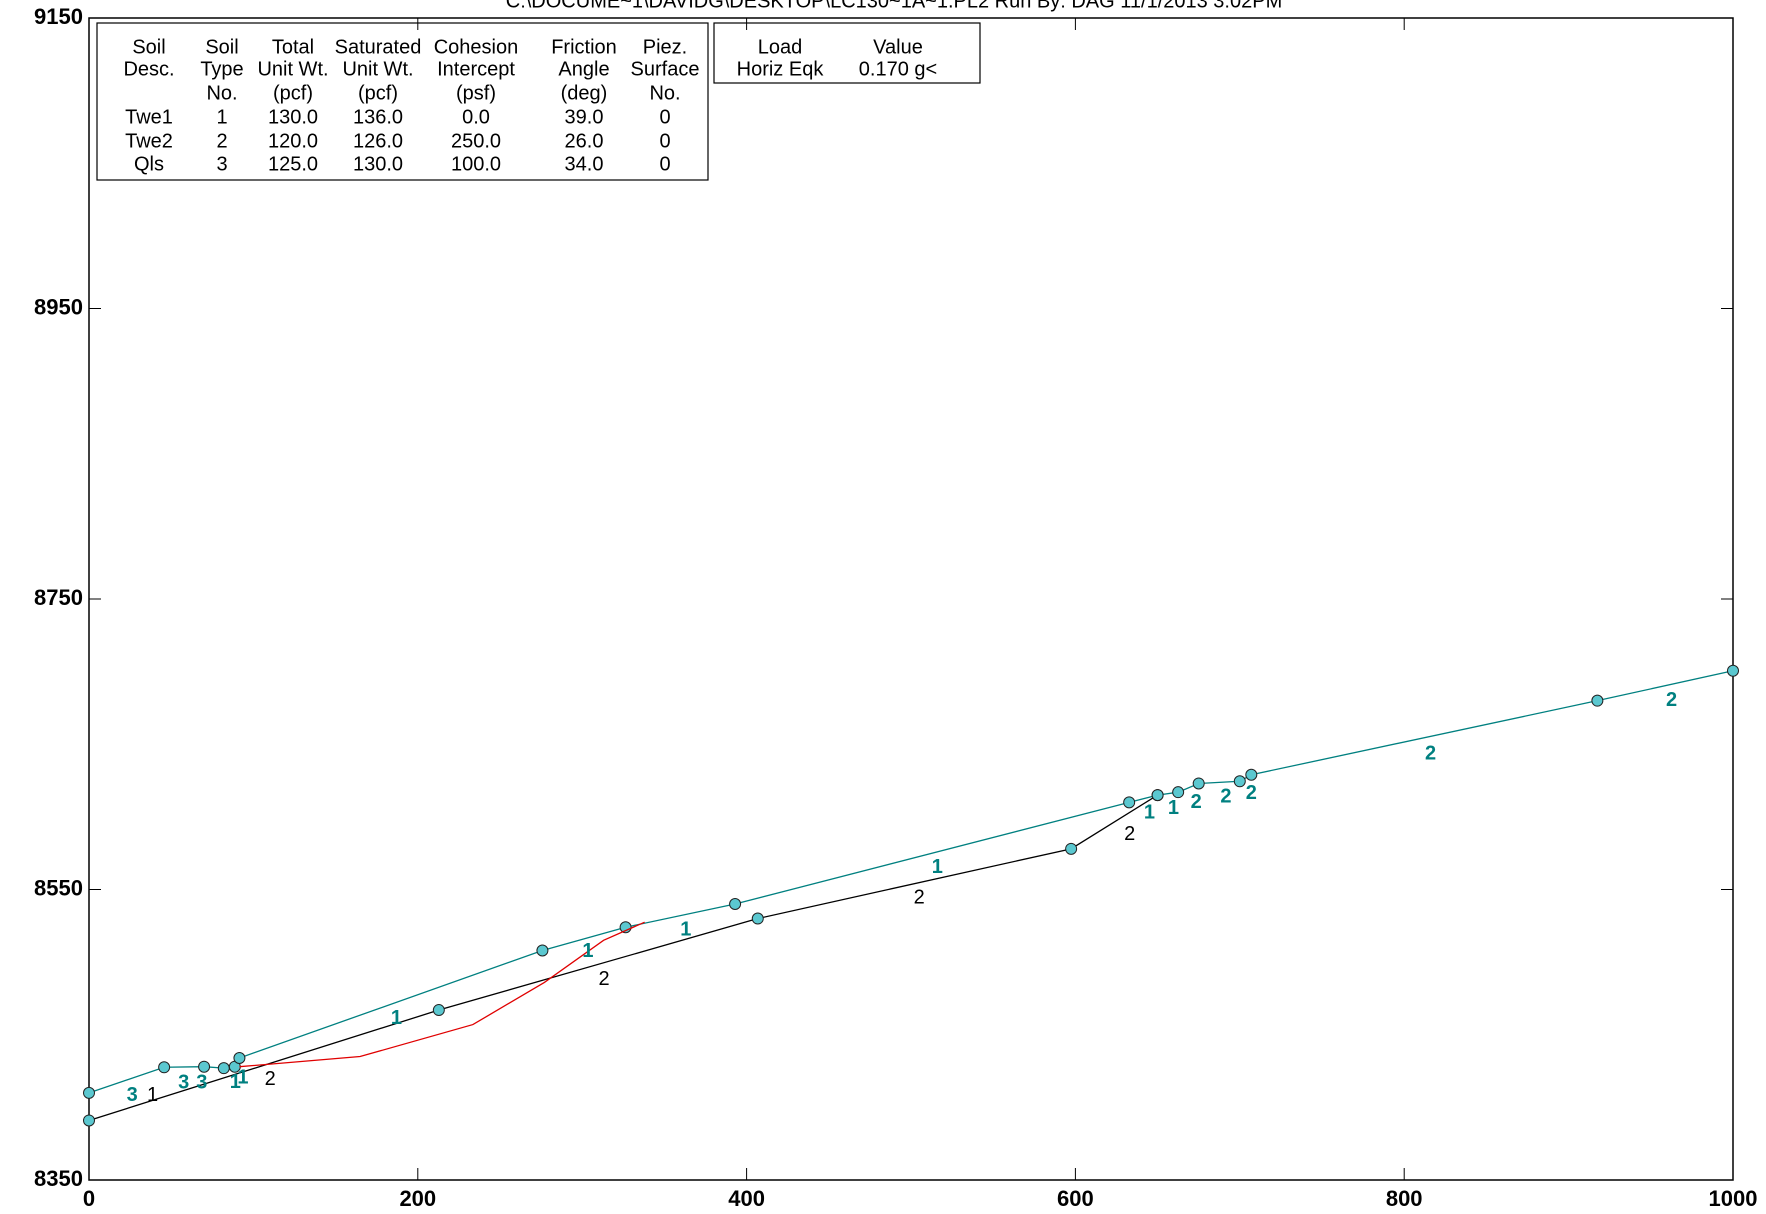  I want to click on table-cell: 34.0, so click(584, 164).